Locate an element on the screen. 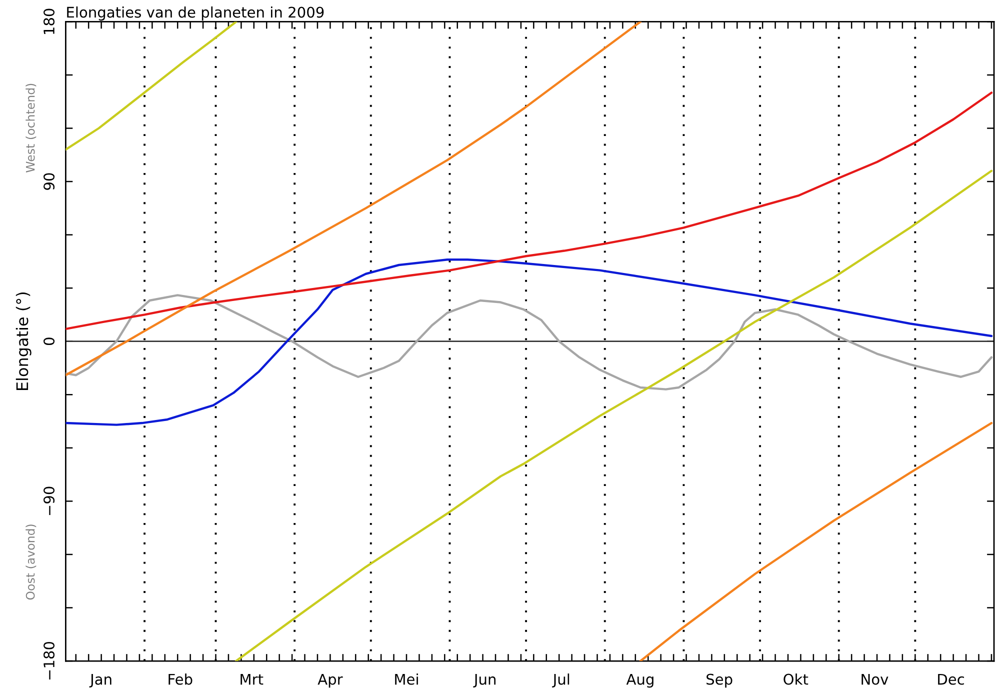 The height and width of the screenshot is (700, 1000). y-tick-label: −180 is located at coordinates (49, 661).